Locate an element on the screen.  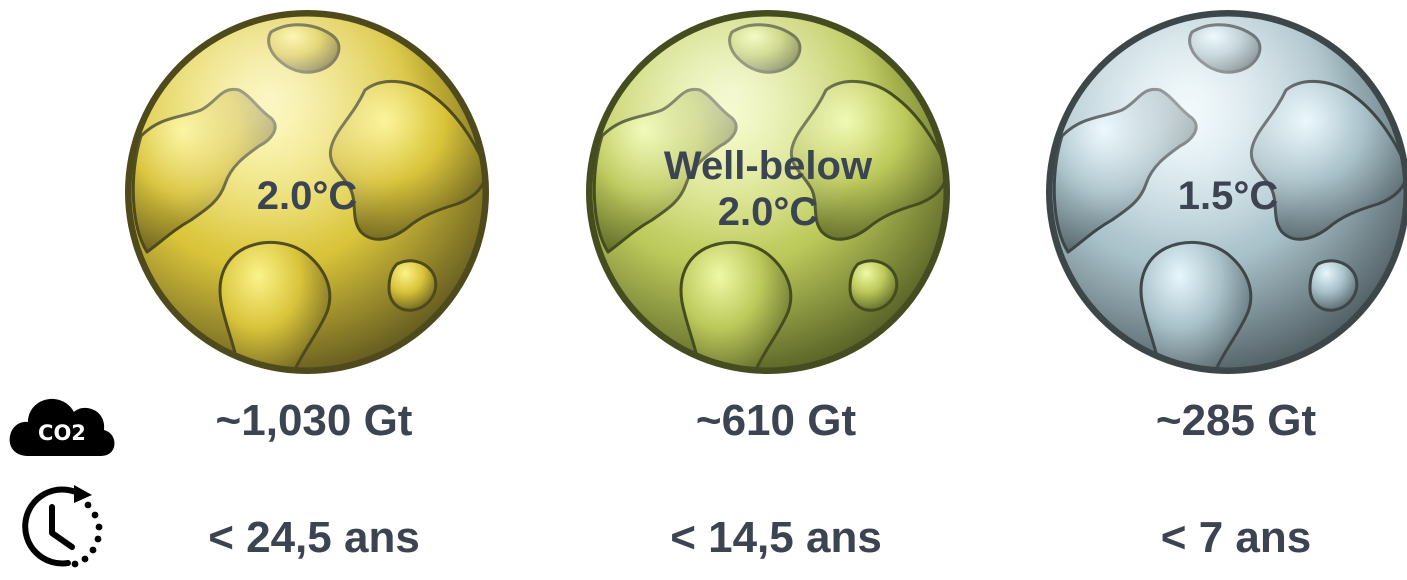
globe-label-line: Well-below is located at coordinates (768, 166).